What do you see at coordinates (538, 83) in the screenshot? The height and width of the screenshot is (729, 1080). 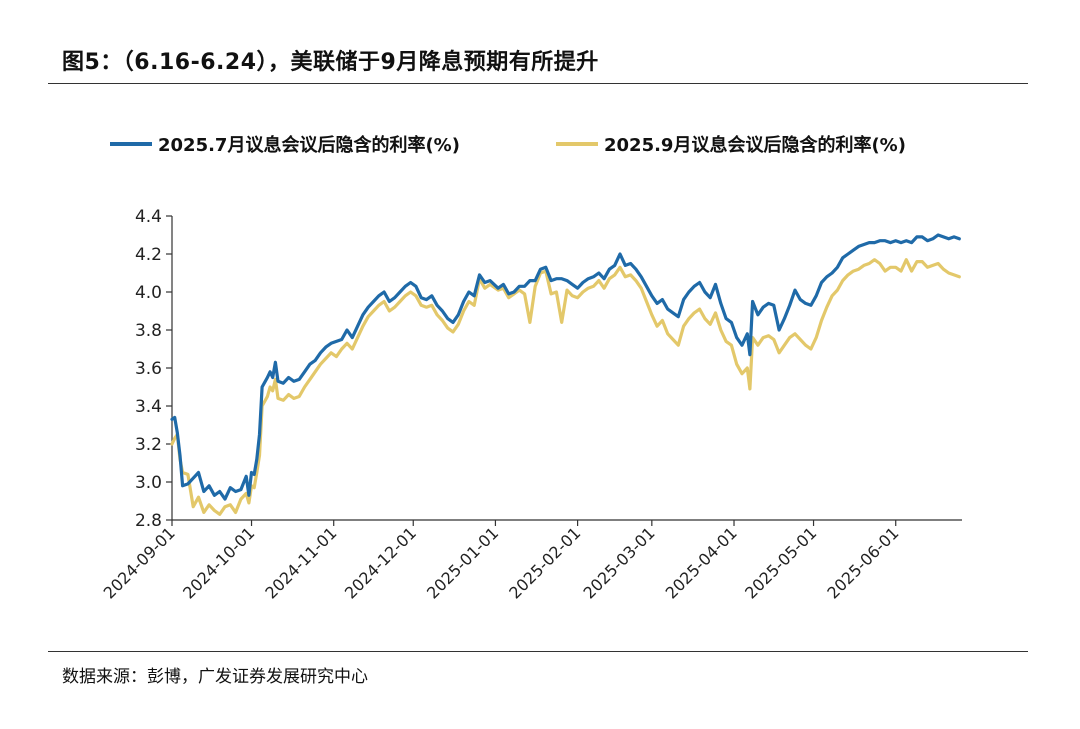 I see `top-rule` at bounding box center [538, 83].